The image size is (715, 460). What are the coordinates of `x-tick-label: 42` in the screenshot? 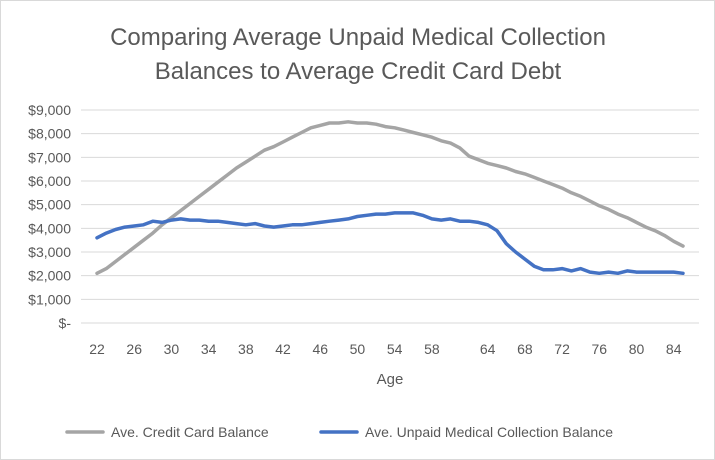 It's located at (283, 349).